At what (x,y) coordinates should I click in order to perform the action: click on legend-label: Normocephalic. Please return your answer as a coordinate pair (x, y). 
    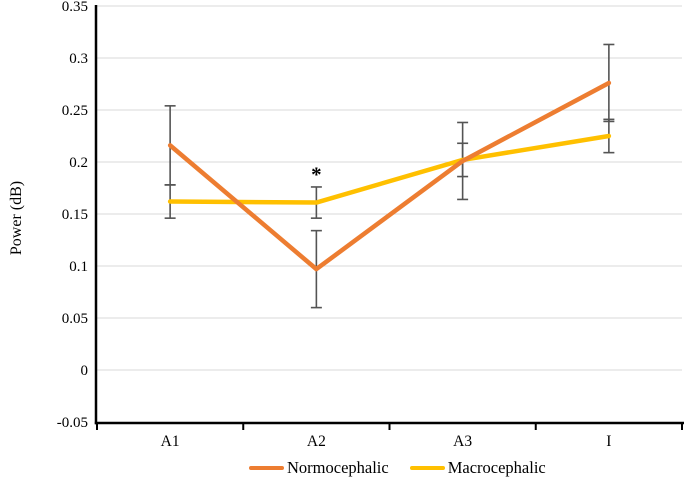
    Looking at the image, I should click on (338, 467).